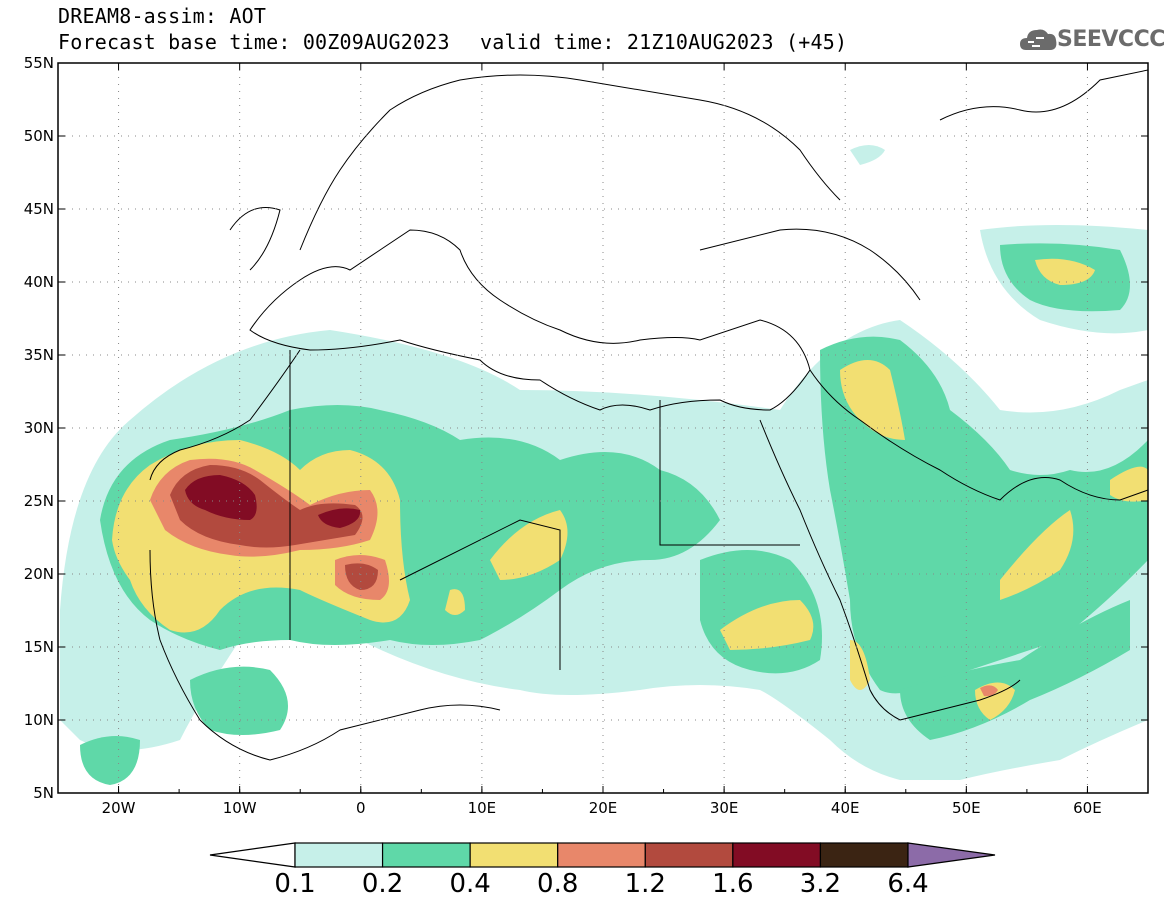 Image resolution: width=1165 pixels, height=905 pixels. I want to click on x-tick-label: 40E, so click(845, 808).